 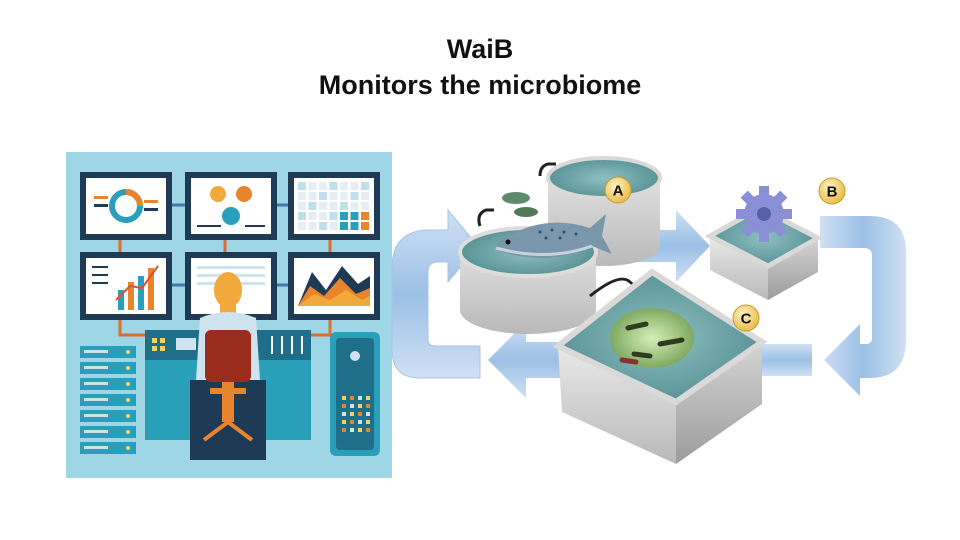 I want to click on badge-b-label: B, so click(x=832, y=192).